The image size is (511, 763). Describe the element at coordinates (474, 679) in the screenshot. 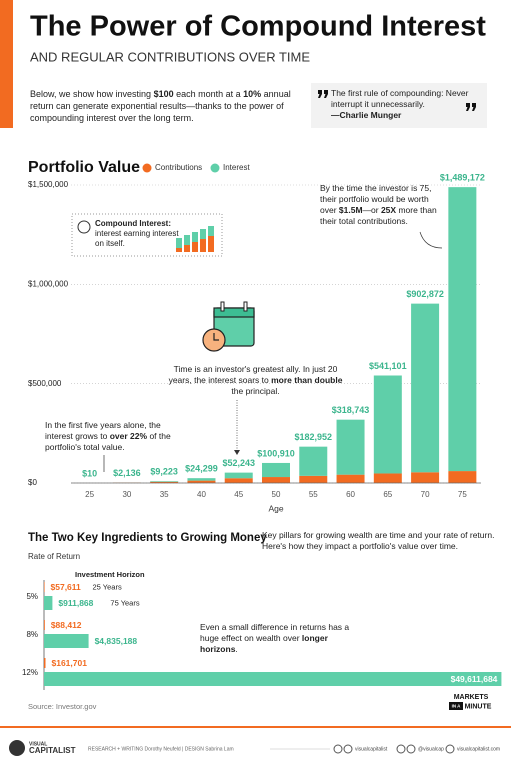

I see `value-label: $49,611,684` at that location.